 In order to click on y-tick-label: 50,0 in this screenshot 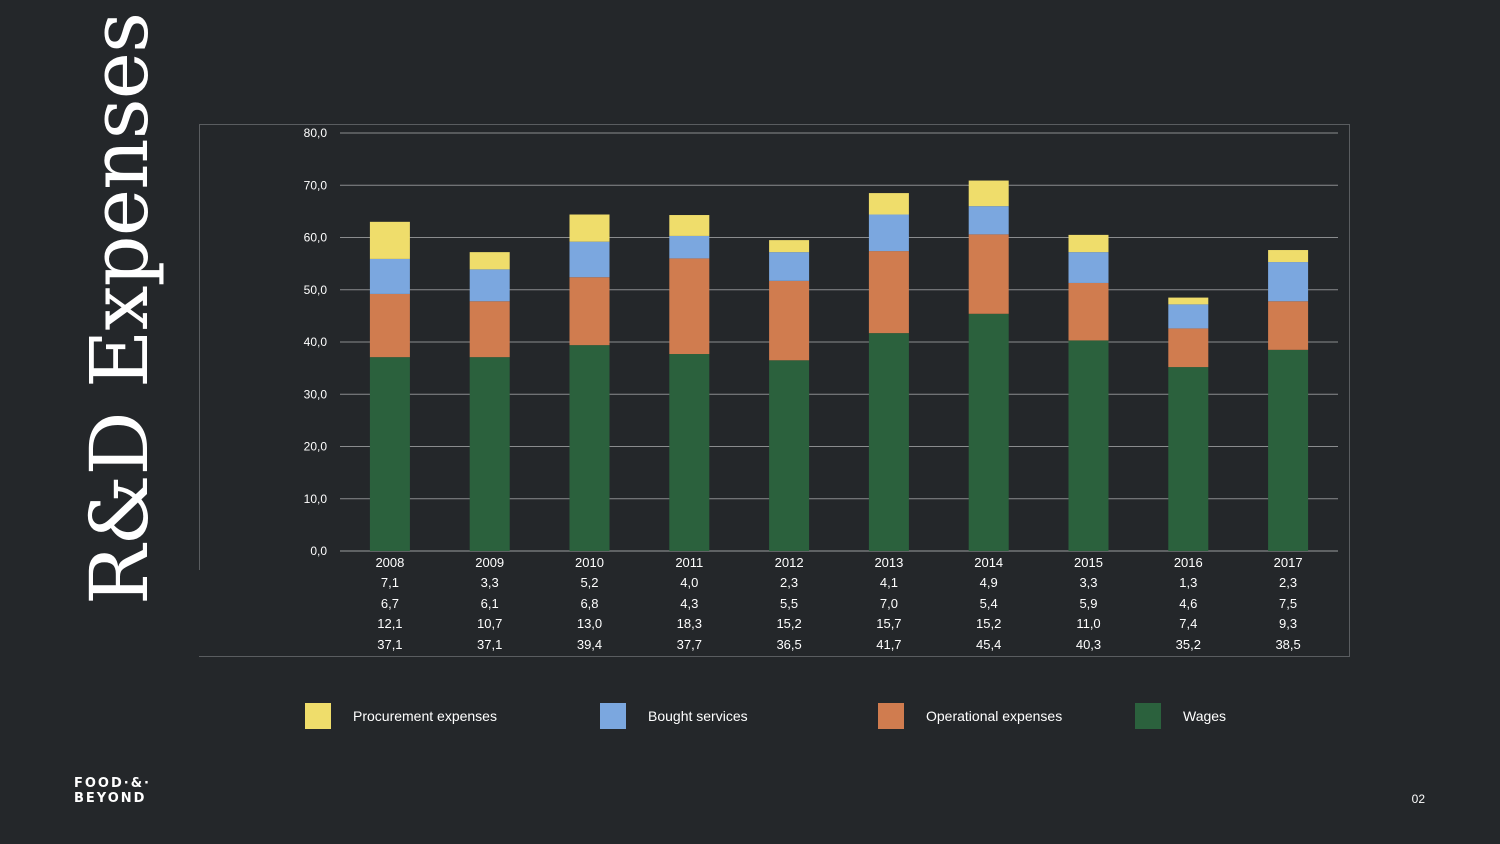, I will do `click(316, 290)`.